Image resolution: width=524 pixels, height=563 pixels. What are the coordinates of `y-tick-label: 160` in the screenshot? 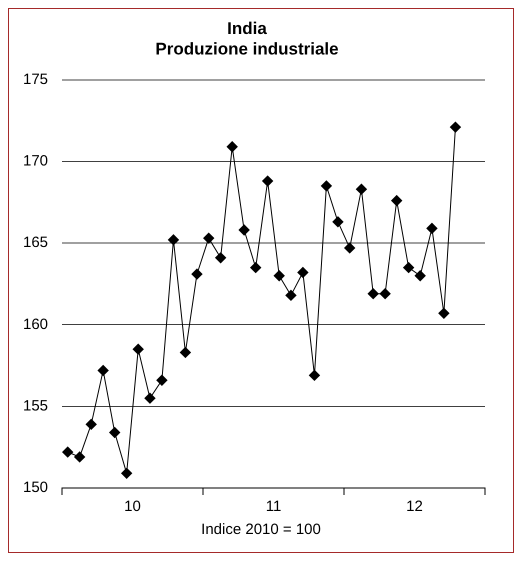 It's located at (35, 324).